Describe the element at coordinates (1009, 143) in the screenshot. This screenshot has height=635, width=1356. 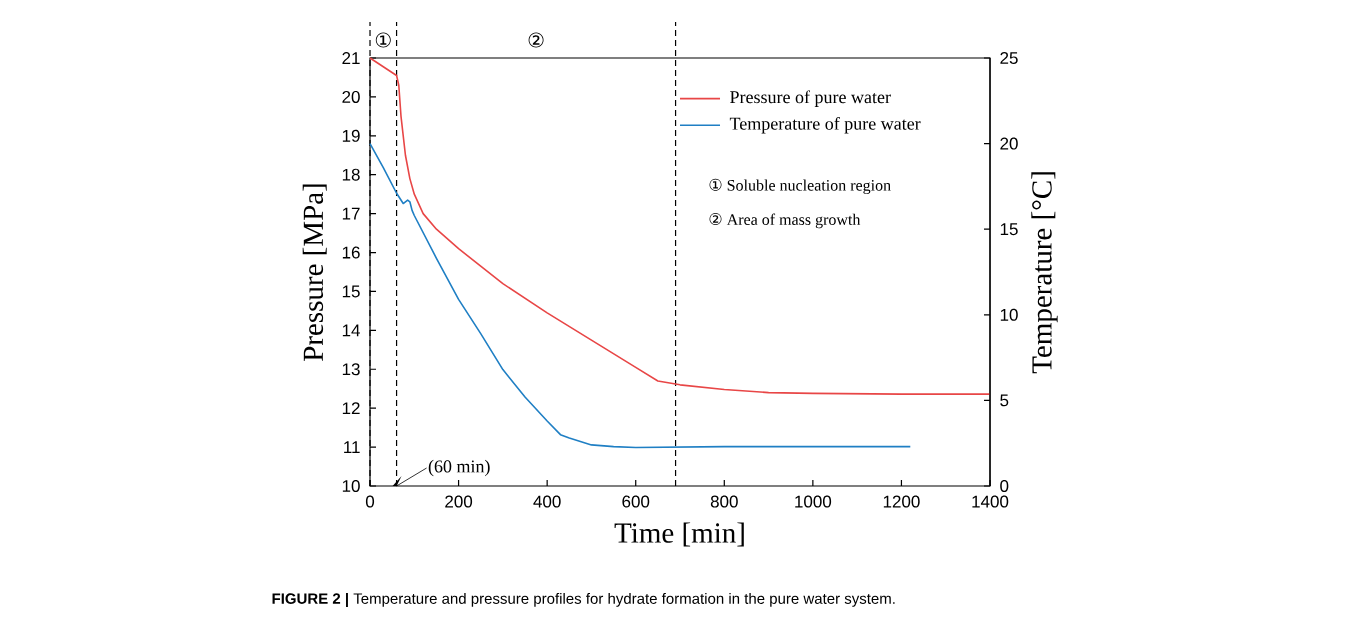
I see `y2-tick-label: 20` at that location.